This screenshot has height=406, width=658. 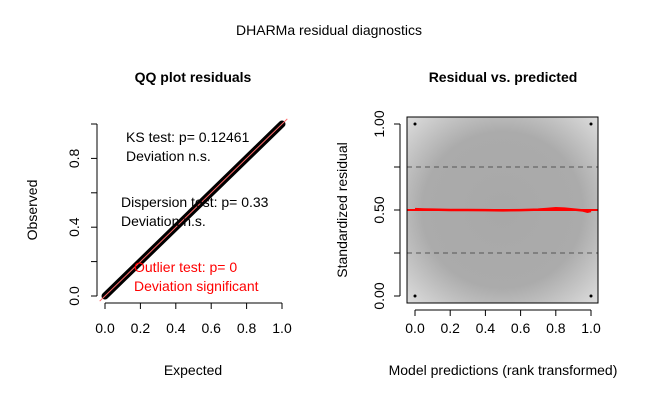 What do you see at coordinates (503, 370) in the screenshot?
I see `resid-xlabel: Model predictions (rank transformed)` at bounding box center [503, 370].